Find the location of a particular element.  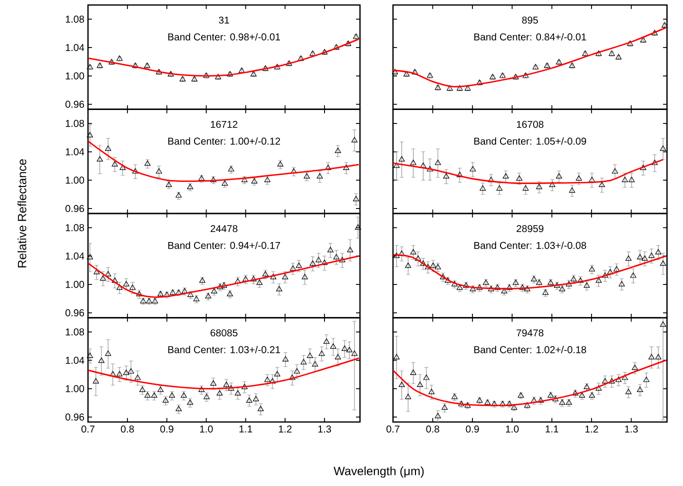

x-tick-label: 1.2 is located at coordinates (285, 429).